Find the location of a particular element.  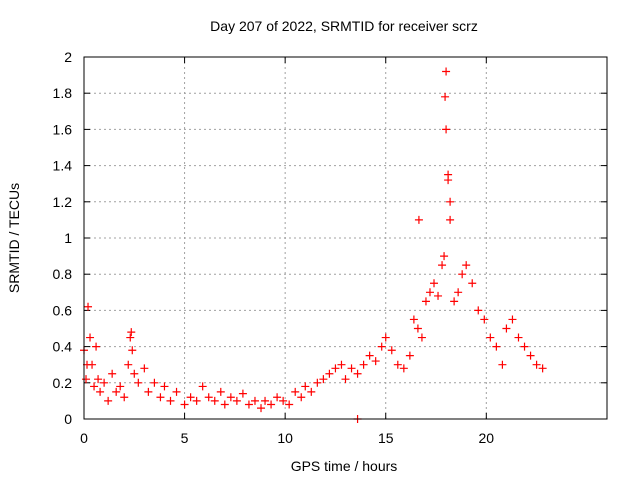

x-tick-label: 20 is located at coordinates (487, 438).